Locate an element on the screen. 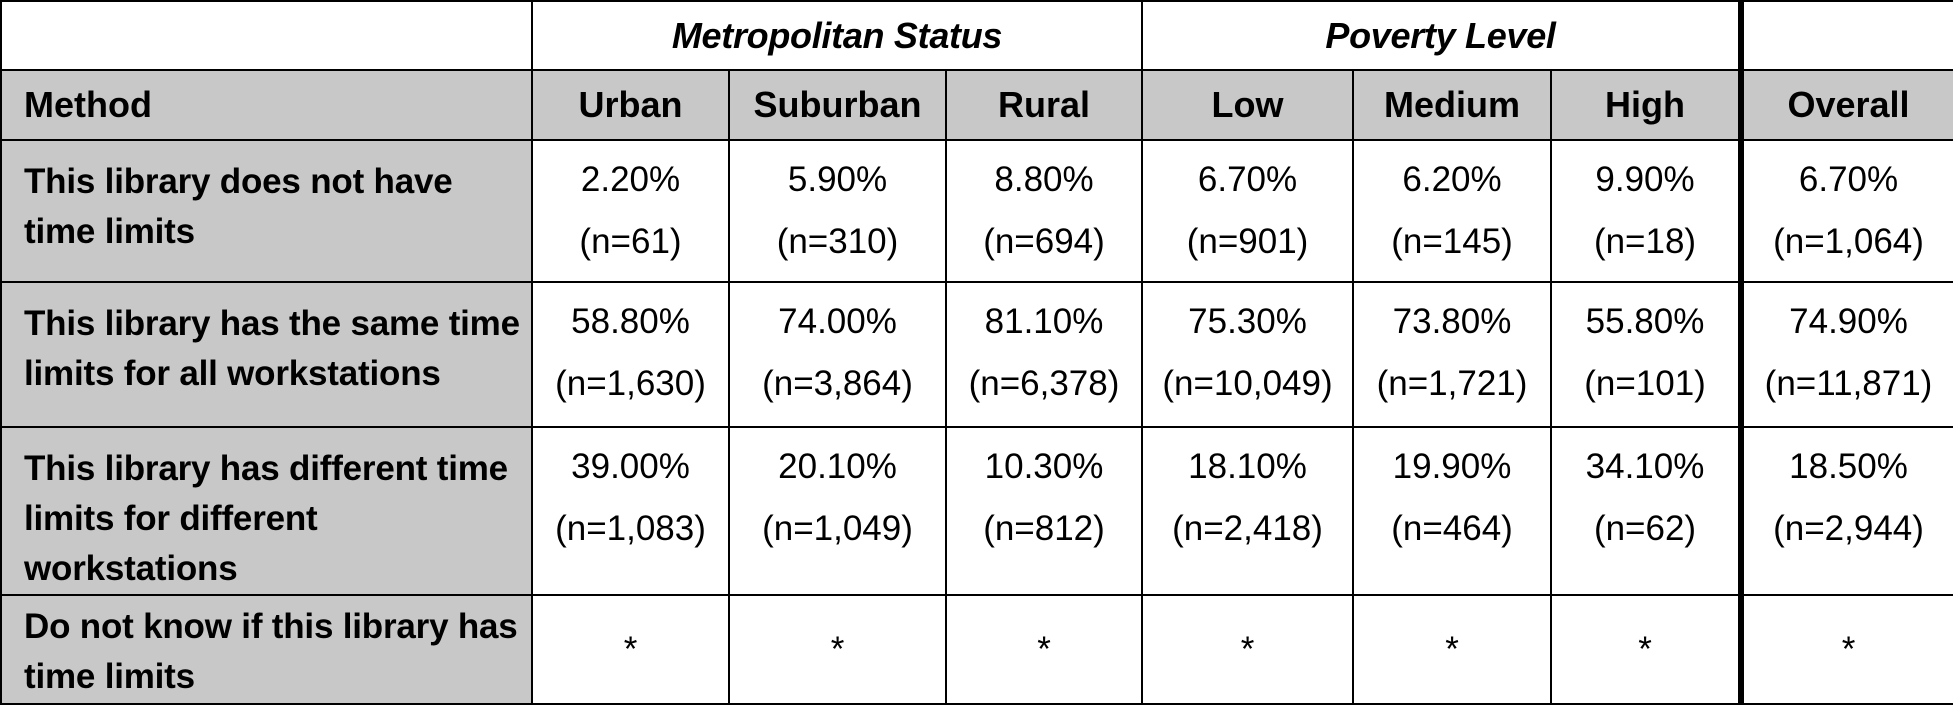 This screenshot has width=1953, height=705. percent-value: 81.10% is located at coordinates (1044, 321).